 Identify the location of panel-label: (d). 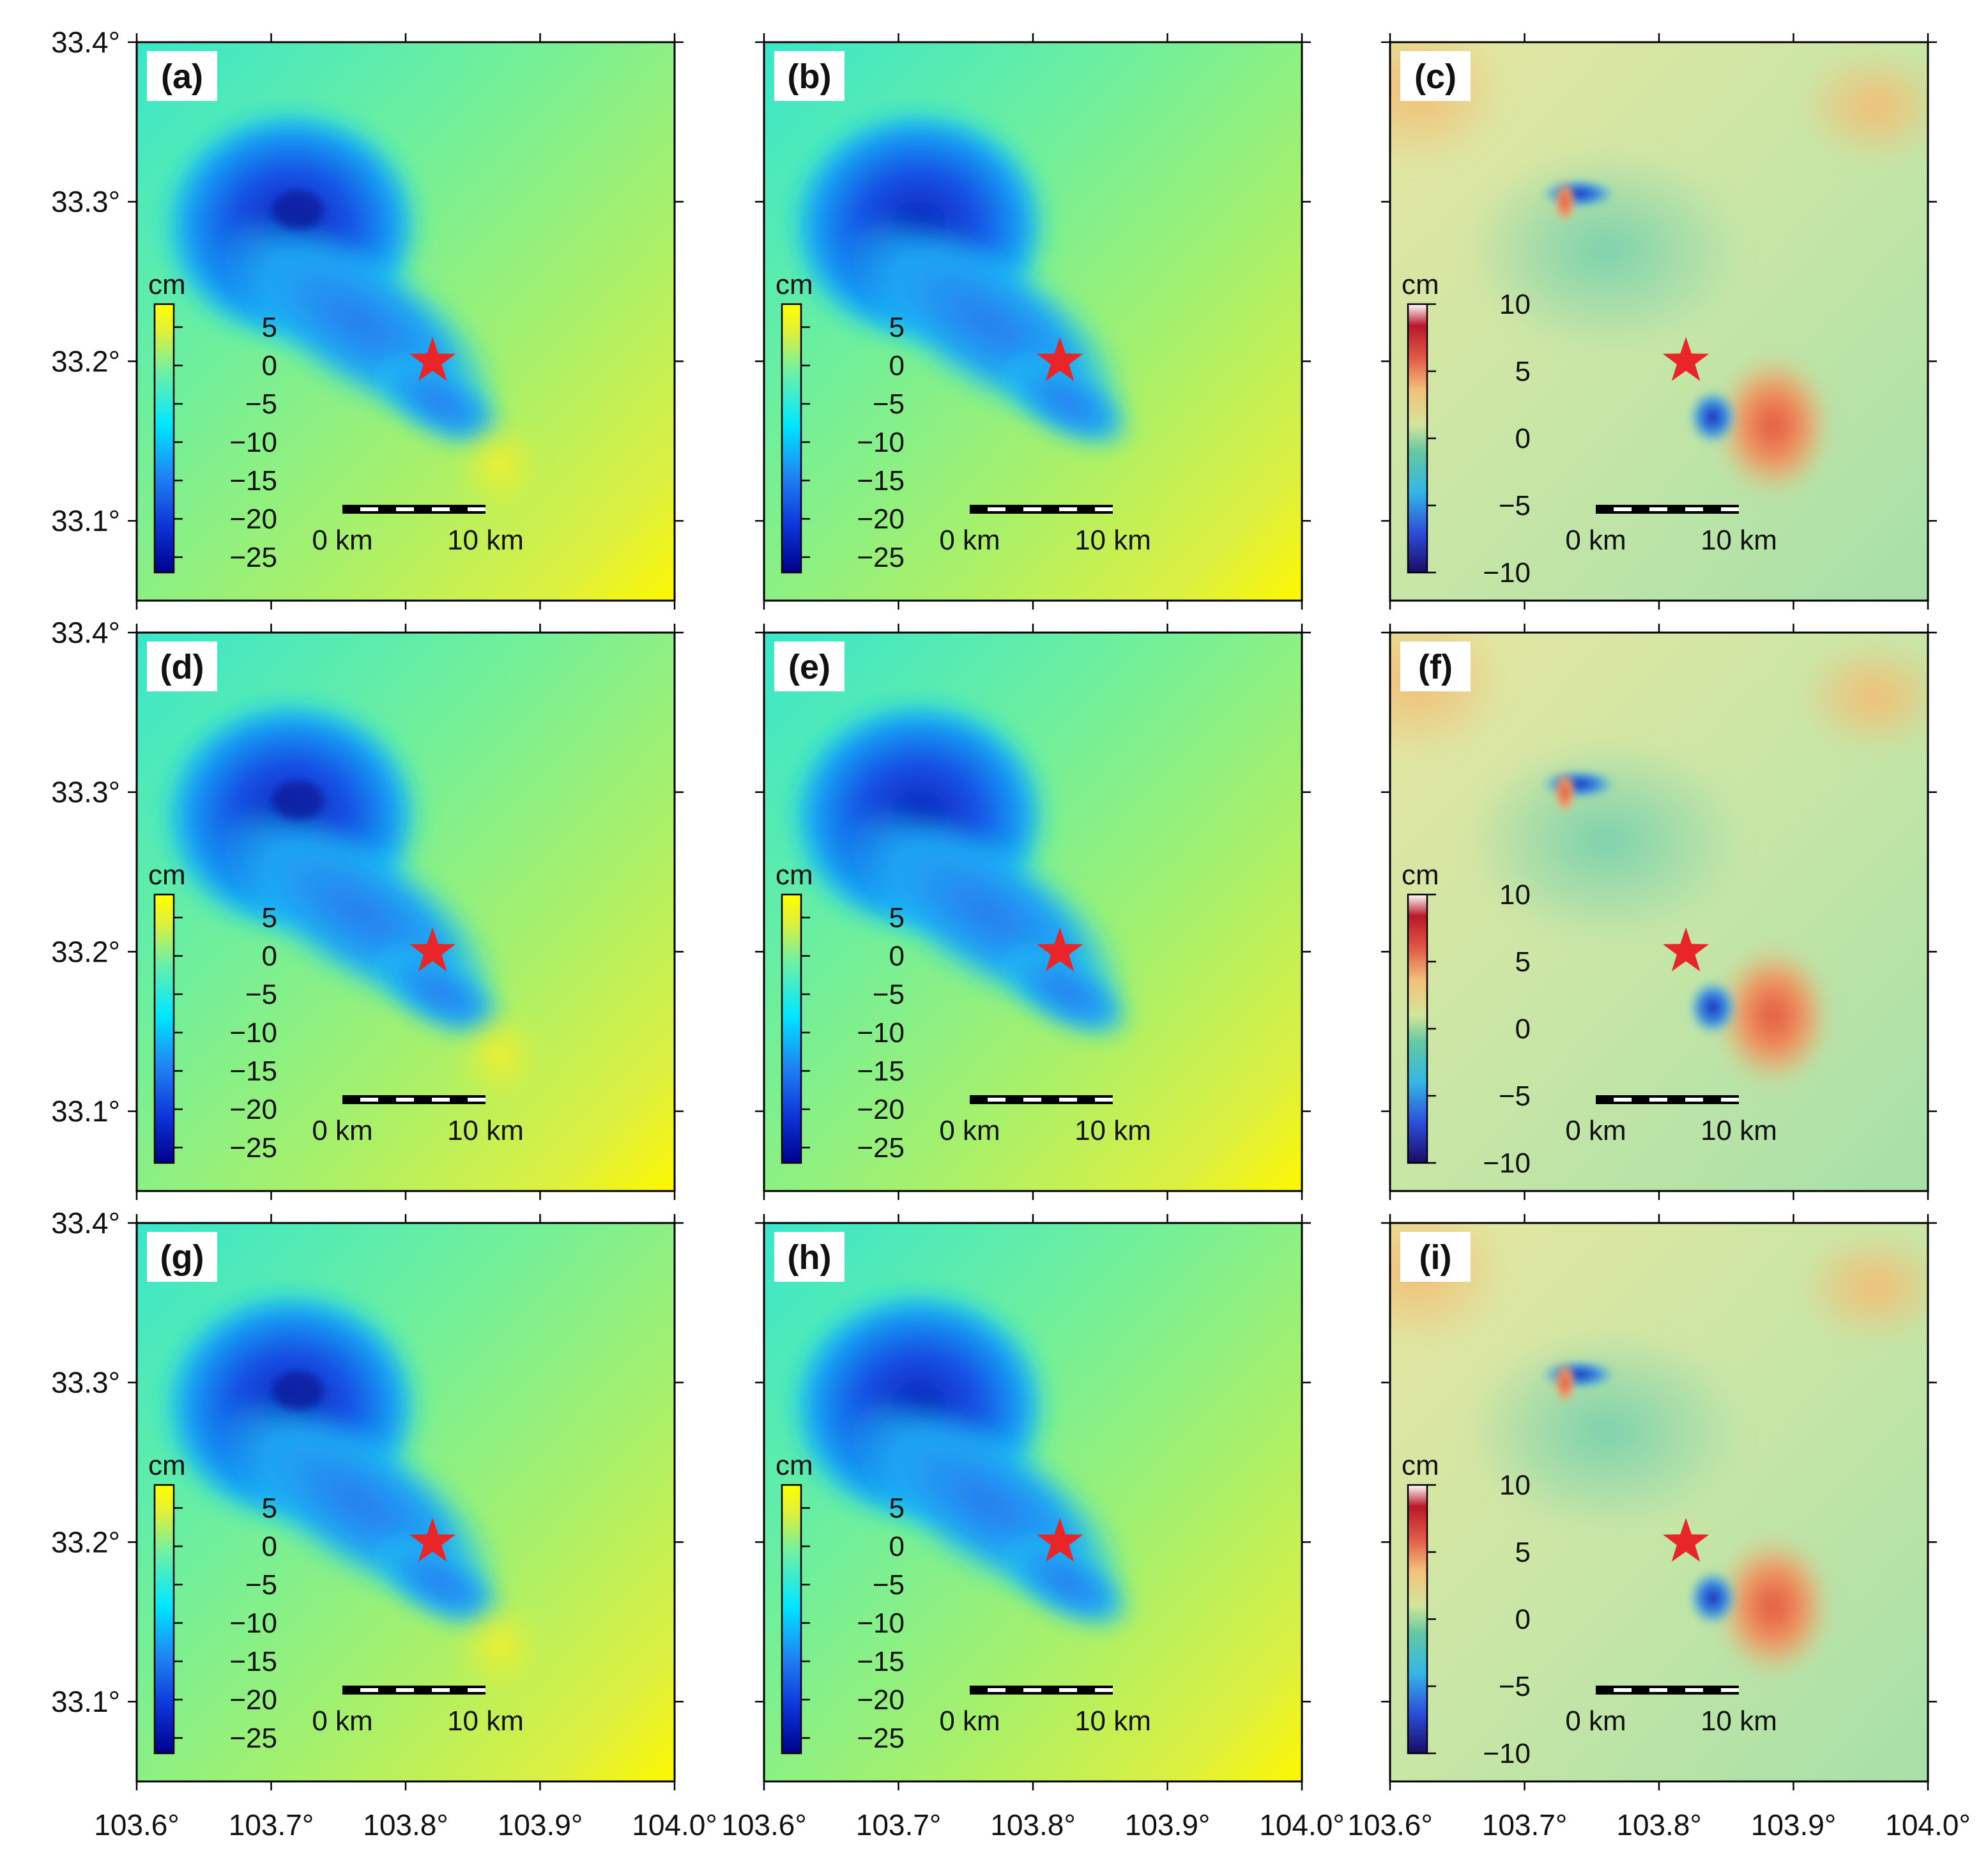
(182, 667).